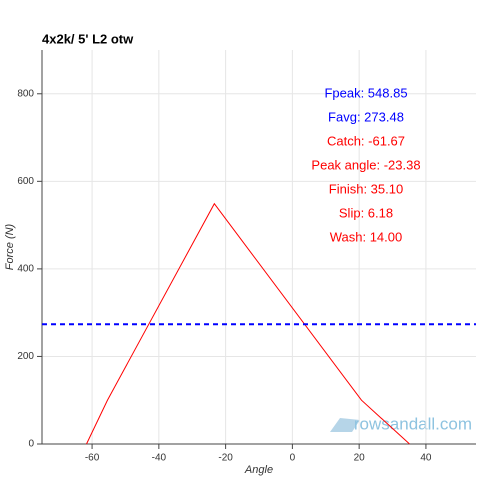  Describe the element at coordinates (10, 246) in the screenshot. I see `y-axis-label: Force (N)` at that location.